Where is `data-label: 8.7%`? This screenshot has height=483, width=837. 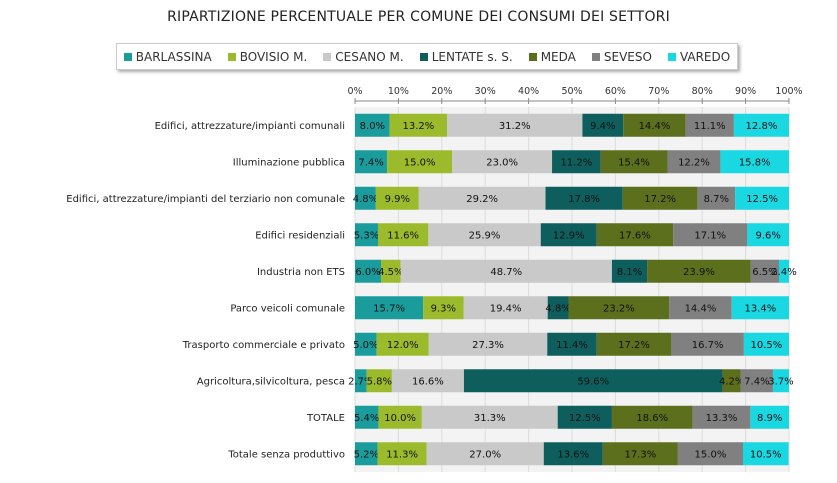 data-label: 8.7% is located at coordinates (716, 199).